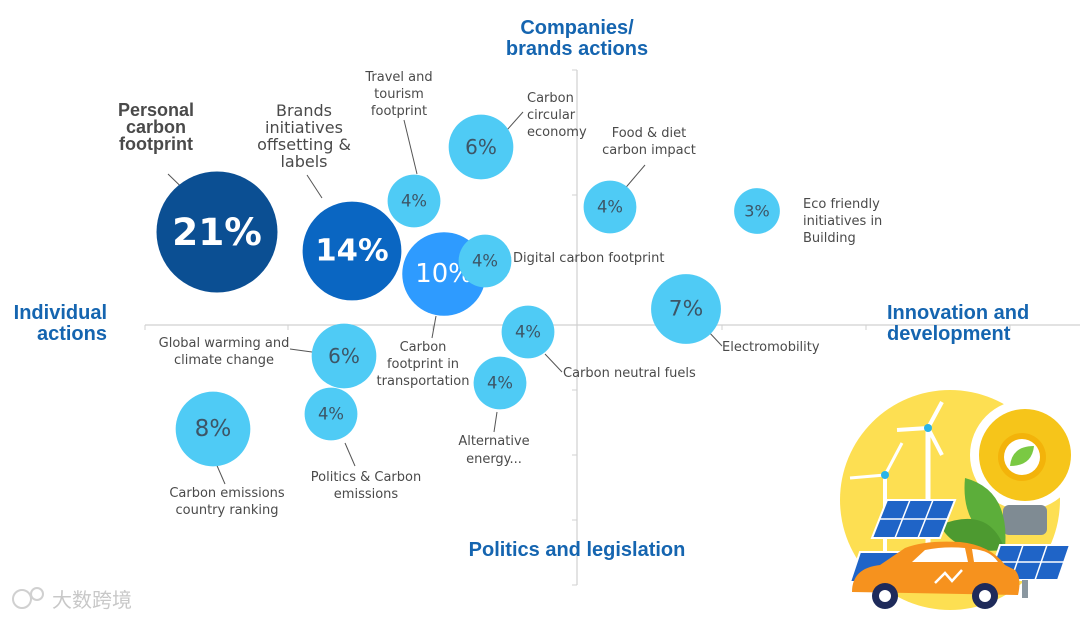  I want to click on bubble-brands-initiatives-offsetting-labels, so click(352, 251).